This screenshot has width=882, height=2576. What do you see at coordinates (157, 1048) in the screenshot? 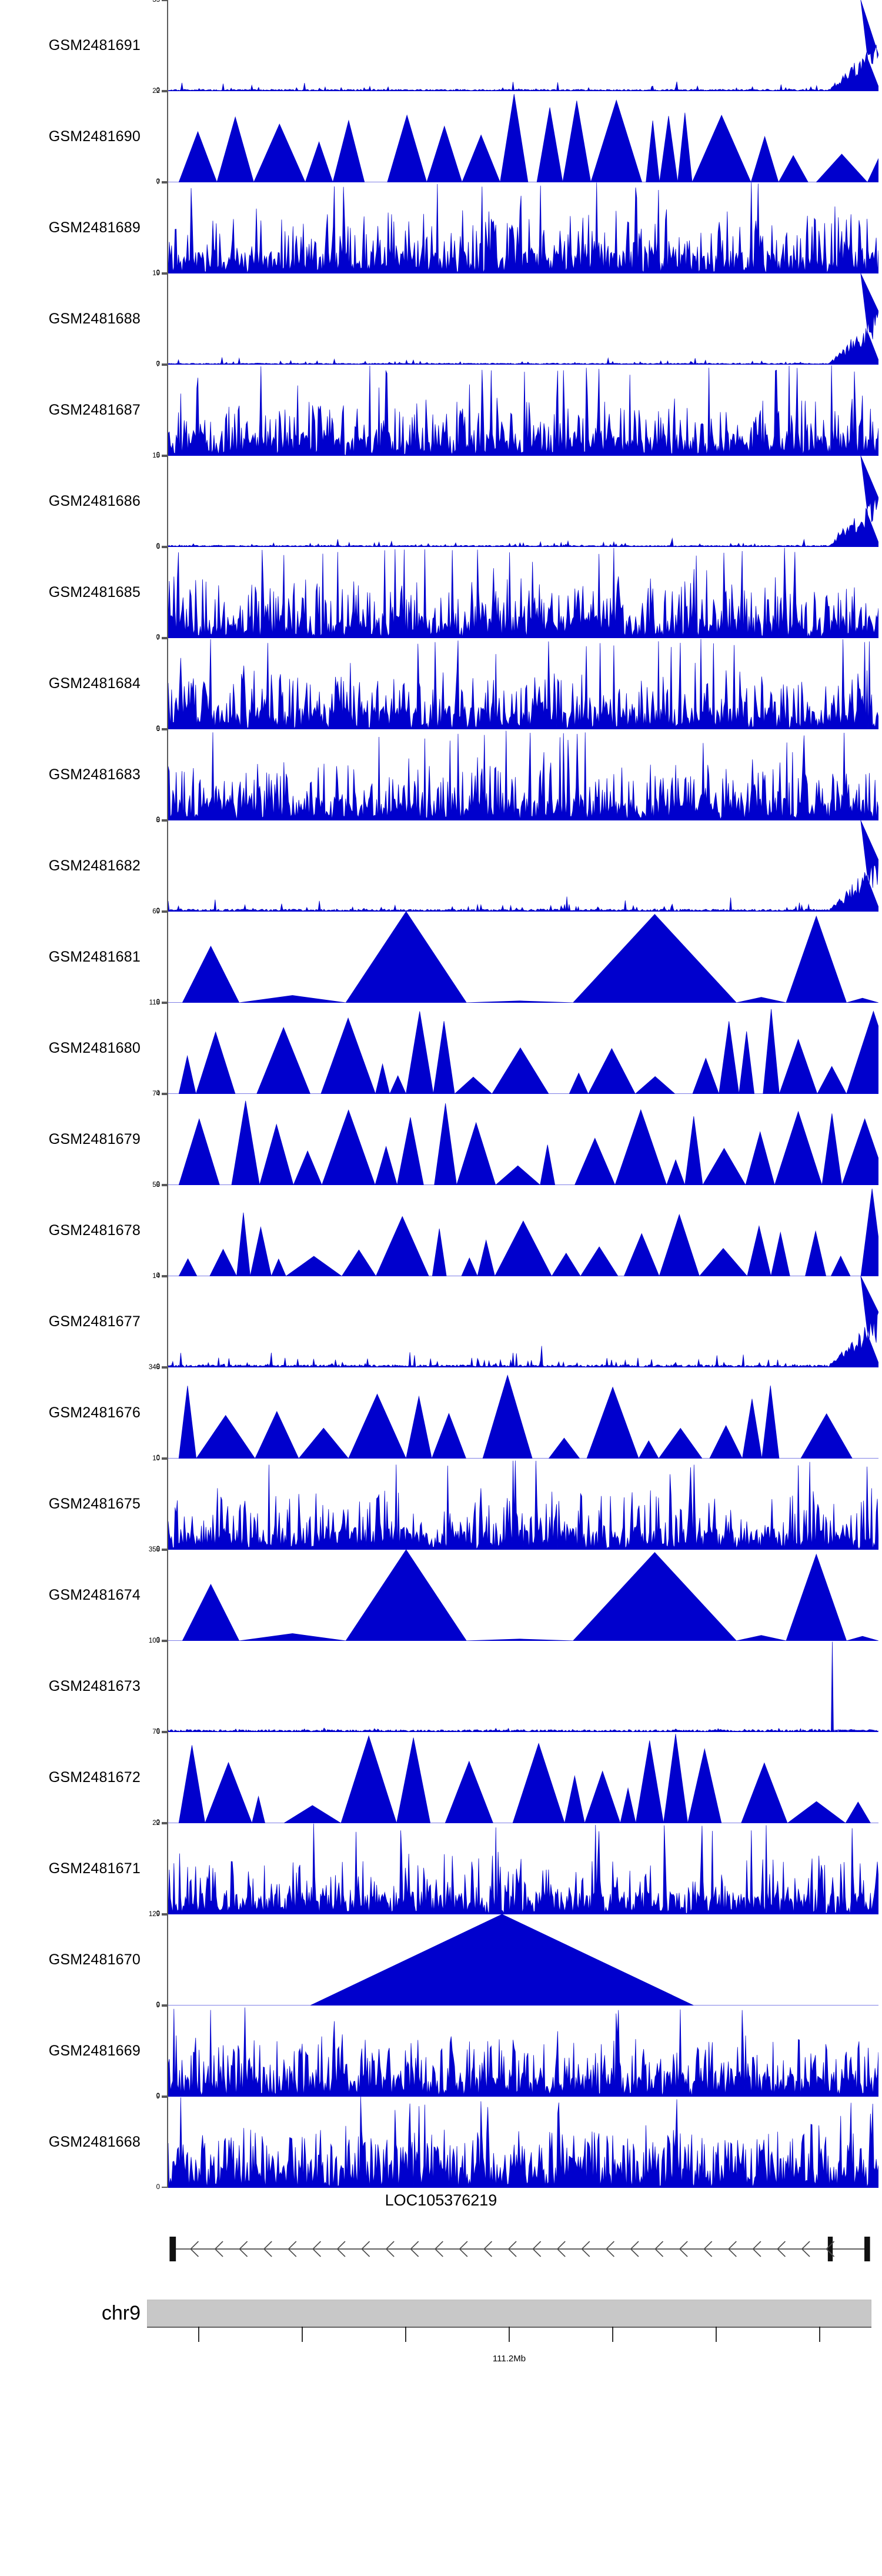
I see `track-y-axis: 118 0` at bounding box center [157, 1048].